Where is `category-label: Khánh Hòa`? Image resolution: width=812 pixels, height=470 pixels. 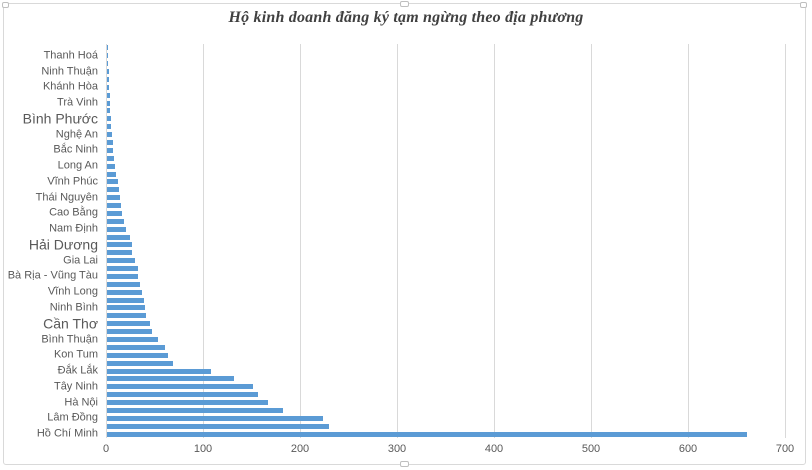 category-label: Khánh Hòa is located at coordinates (70, 86).